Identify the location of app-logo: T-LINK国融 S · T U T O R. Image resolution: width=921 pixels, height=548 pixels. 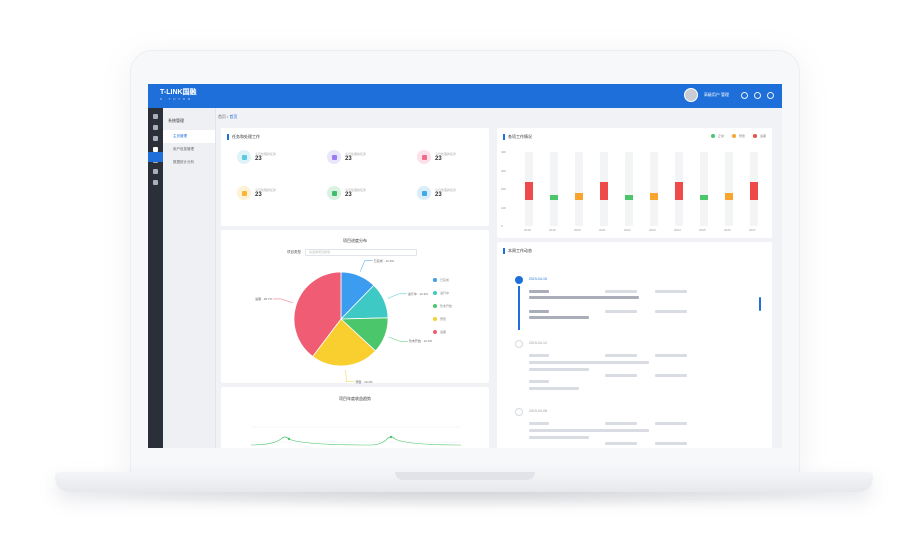
(178, 96).